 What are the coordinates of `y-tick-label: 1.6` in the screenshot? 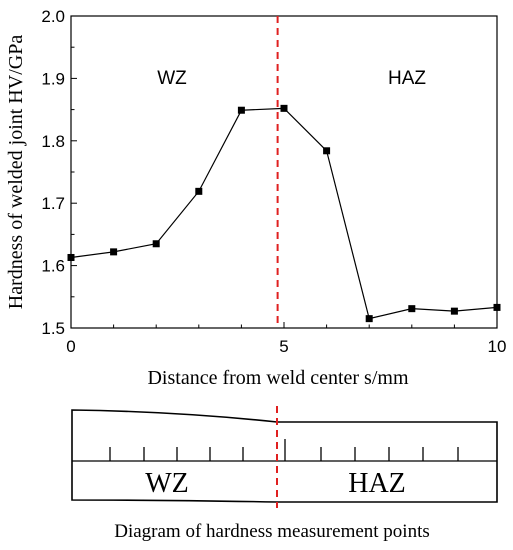 It's located at (53, 266).